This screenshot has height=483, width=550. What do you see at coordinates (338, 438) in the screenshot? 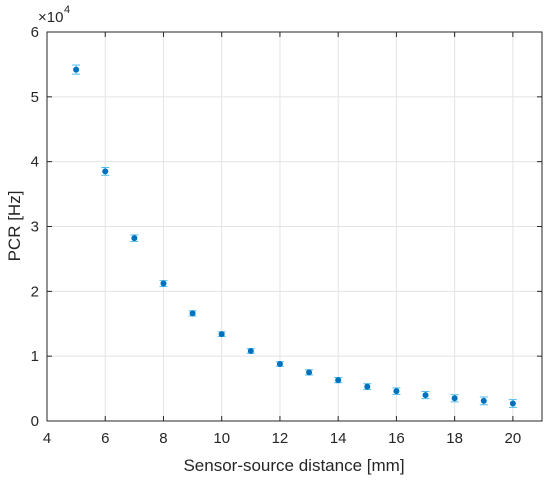
I see `x-tick-label: 14` at bounding box center [338, 438].